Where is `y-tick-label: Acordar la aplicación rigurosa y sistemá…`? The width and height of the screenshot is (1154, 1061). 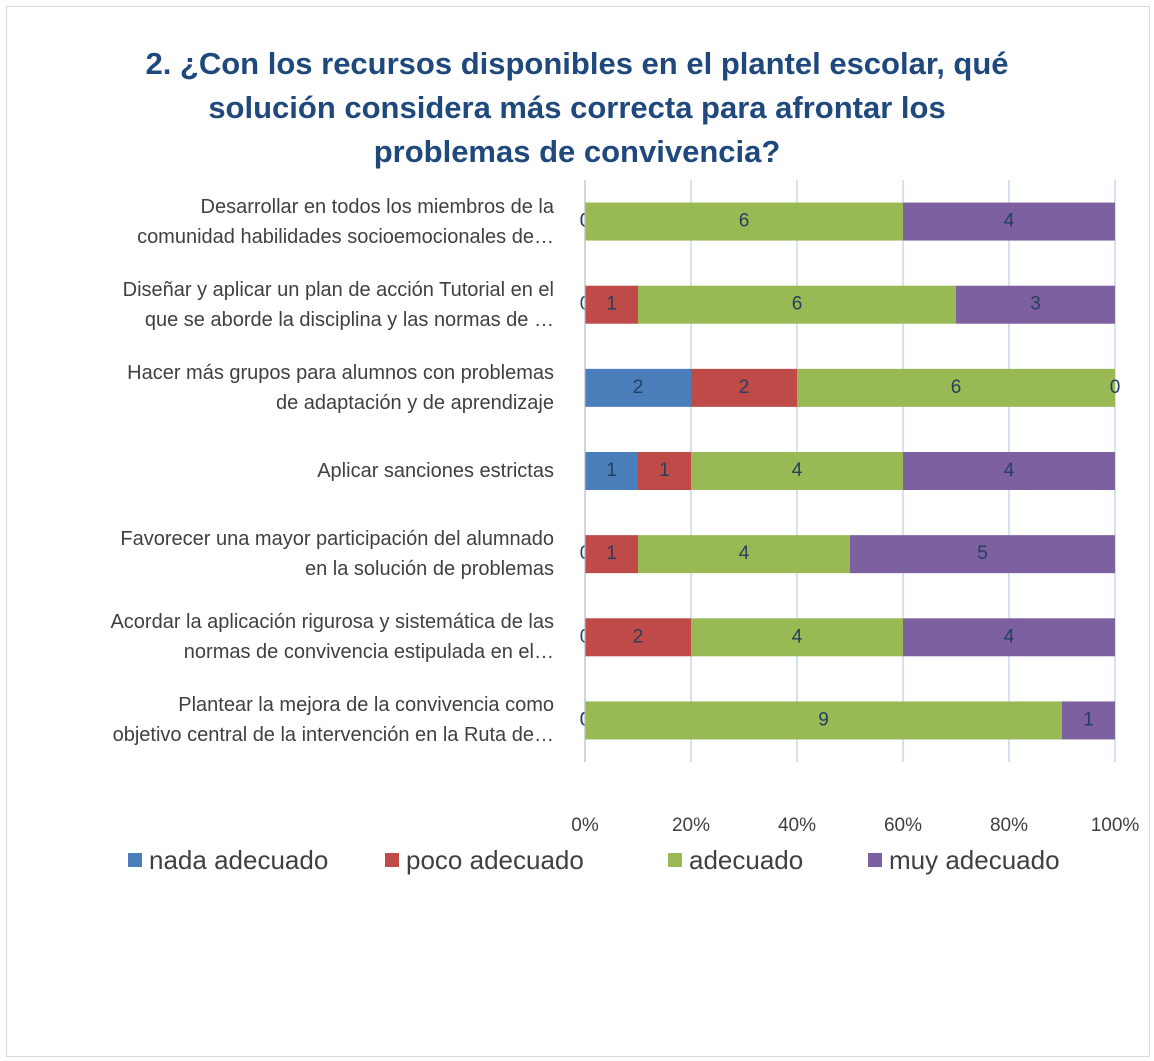 y-tick-label: Acordar la aplicación rigurosa y sistemá… is located at coordinates (332, 637).